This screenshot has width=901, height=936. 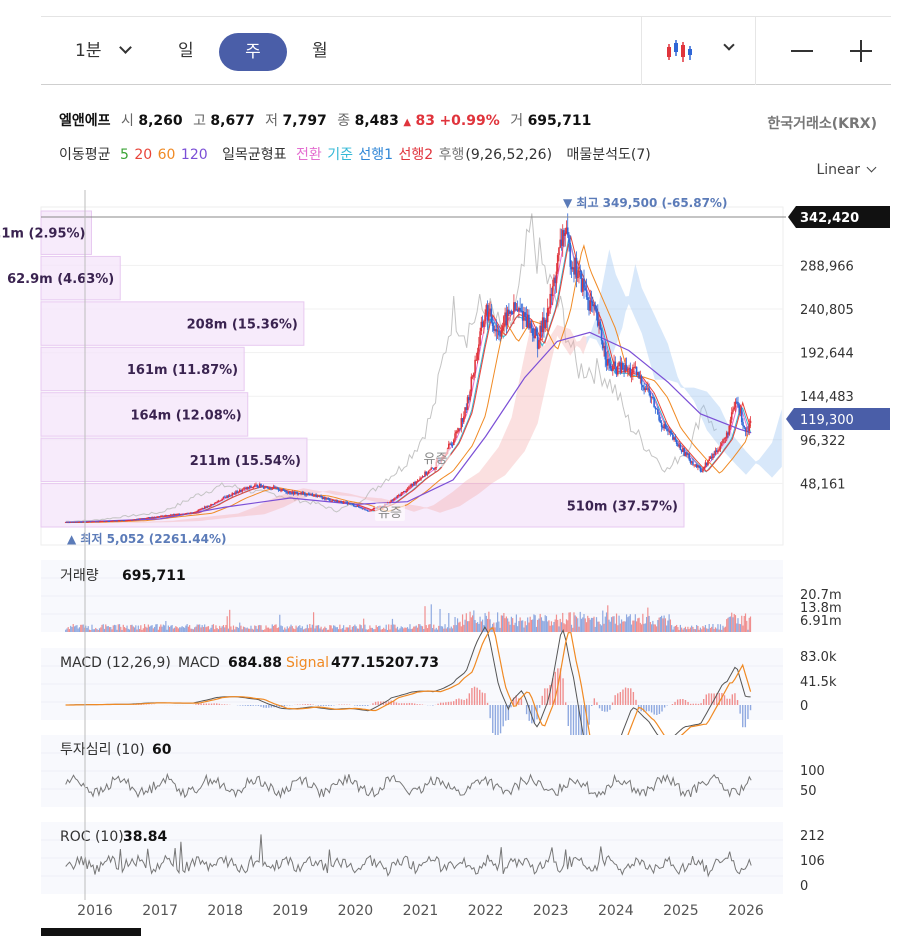 I want to click on psychology-pane-value: 60, so click(x=162, y=750).